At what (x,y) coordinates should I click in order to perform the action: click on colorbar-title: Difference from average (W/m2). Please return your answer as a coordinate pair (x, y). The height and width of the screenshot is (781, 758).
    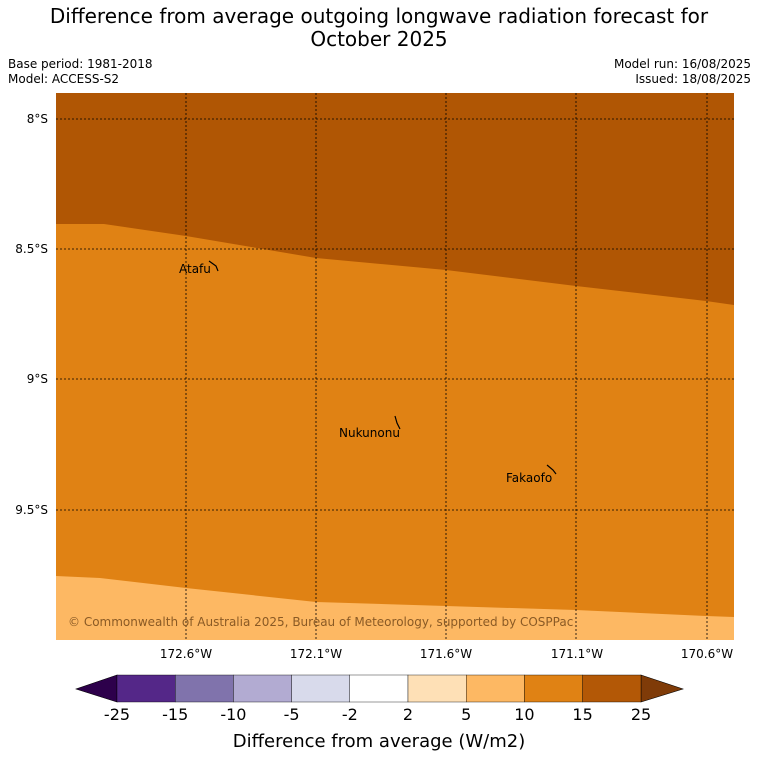
    Looking at the image, I should click on (379, 741).